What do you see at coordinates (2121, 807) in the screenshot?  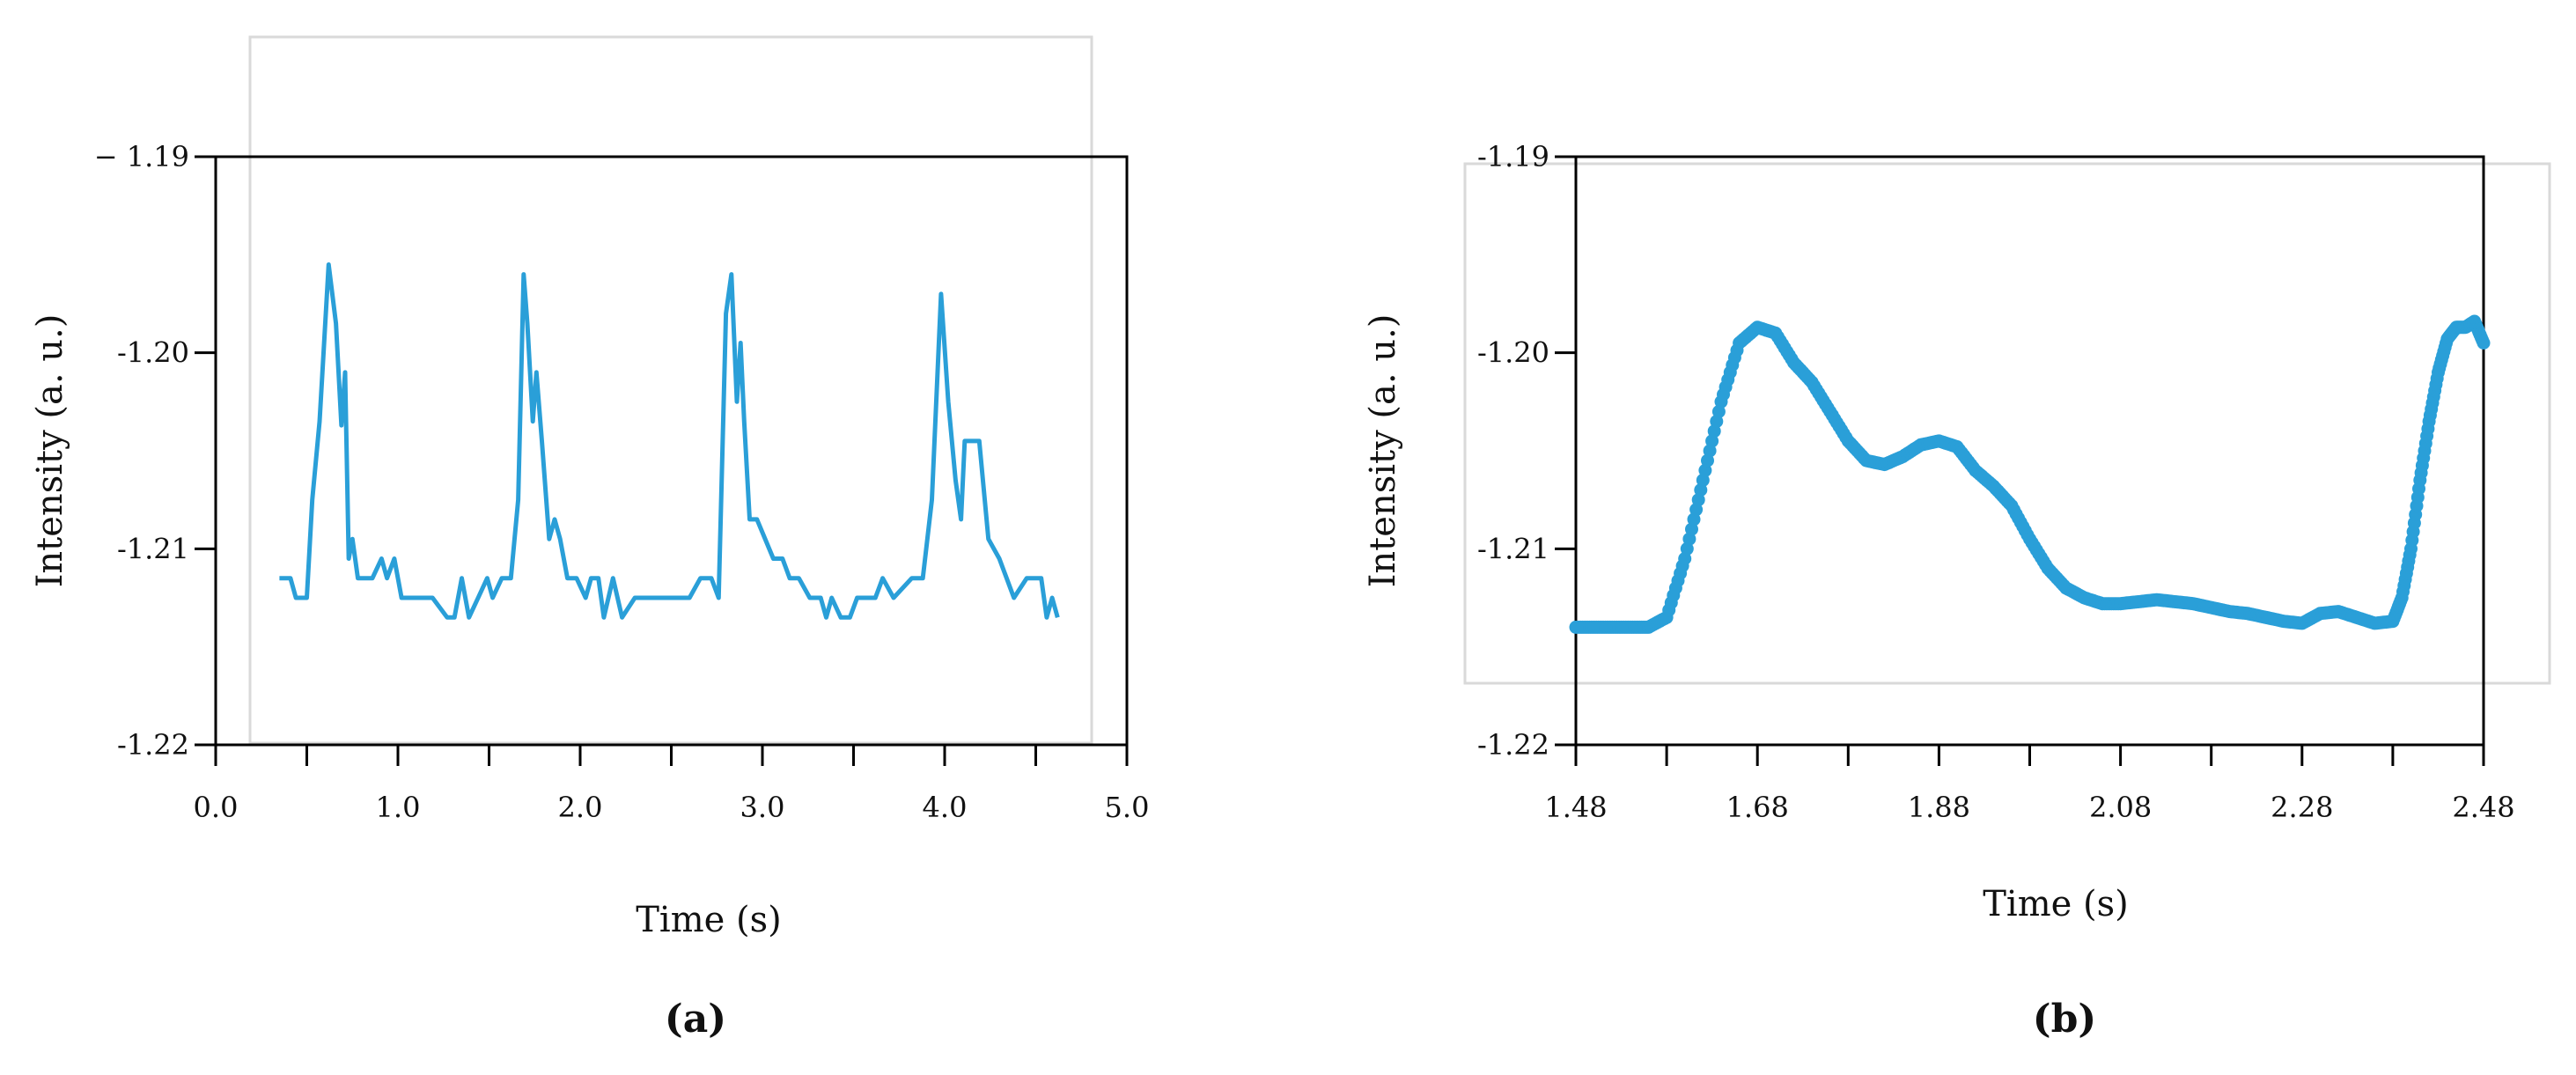 I see `x-tick-label: 2.08` at bounding box center [2121, 807].